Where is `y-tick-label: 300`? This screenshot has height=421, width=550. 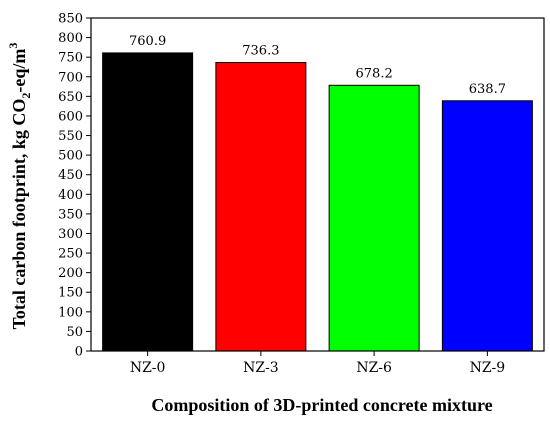 y-tick-label: 300 is located at coordinates (70, 234).